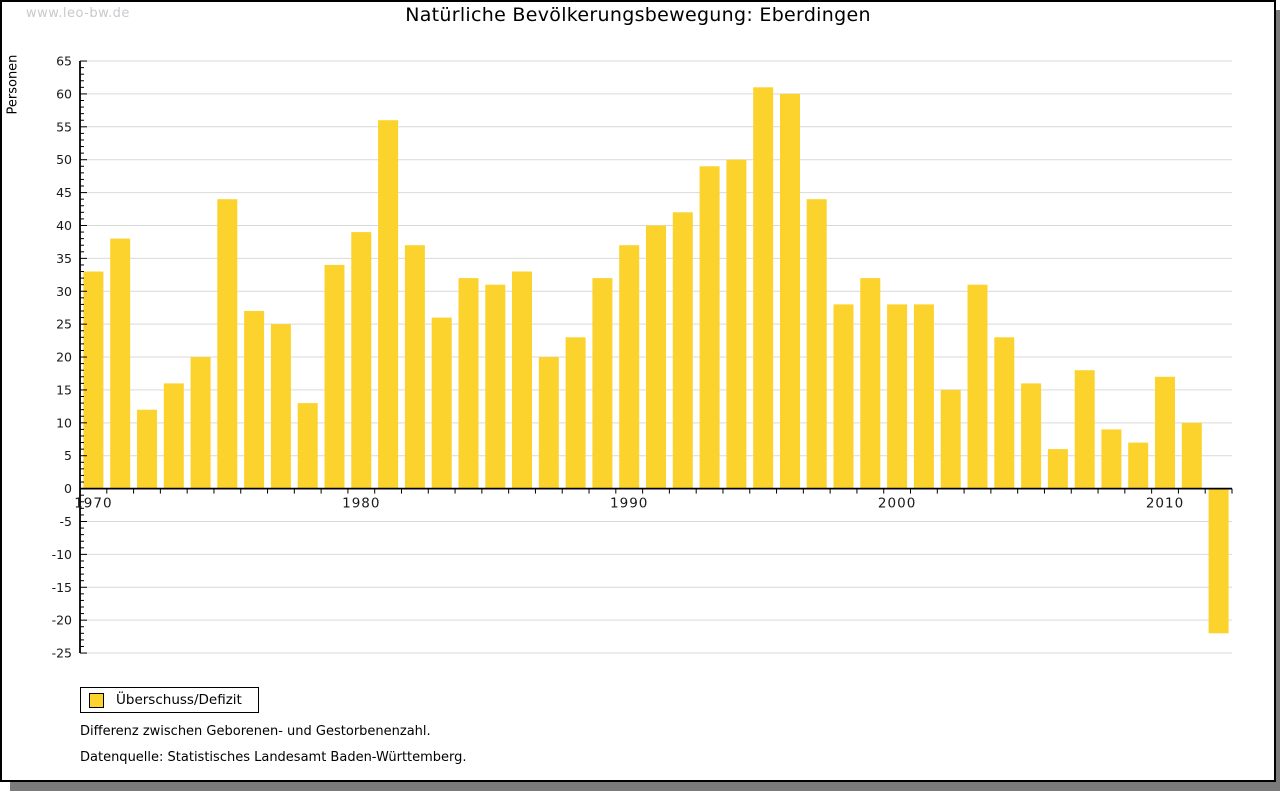  What do you see at coordinates (629, 504) in the screenshot?
I see `x-tick-label-1990: 1990` at bounding box center [629, 504].